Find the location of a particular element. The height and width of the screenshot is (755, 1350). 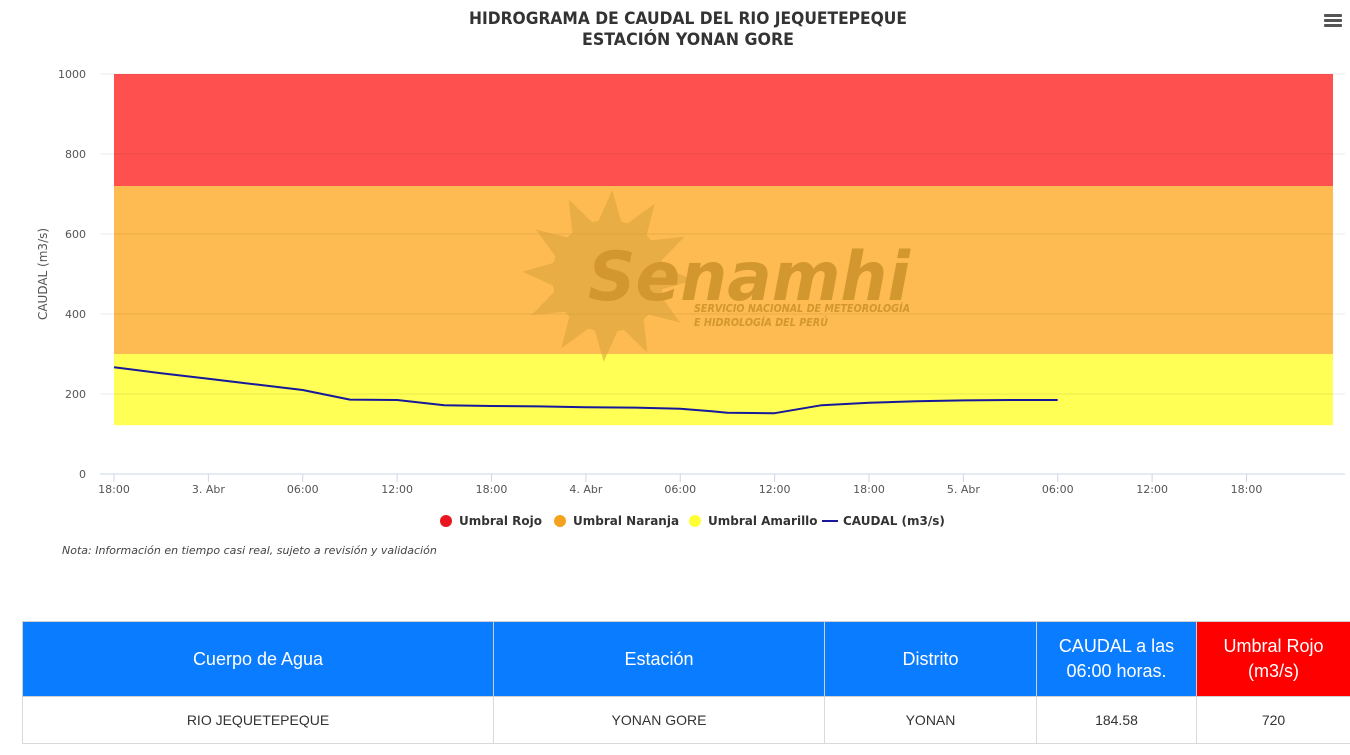

series-line-caudal is located at coordinates (585, 390).